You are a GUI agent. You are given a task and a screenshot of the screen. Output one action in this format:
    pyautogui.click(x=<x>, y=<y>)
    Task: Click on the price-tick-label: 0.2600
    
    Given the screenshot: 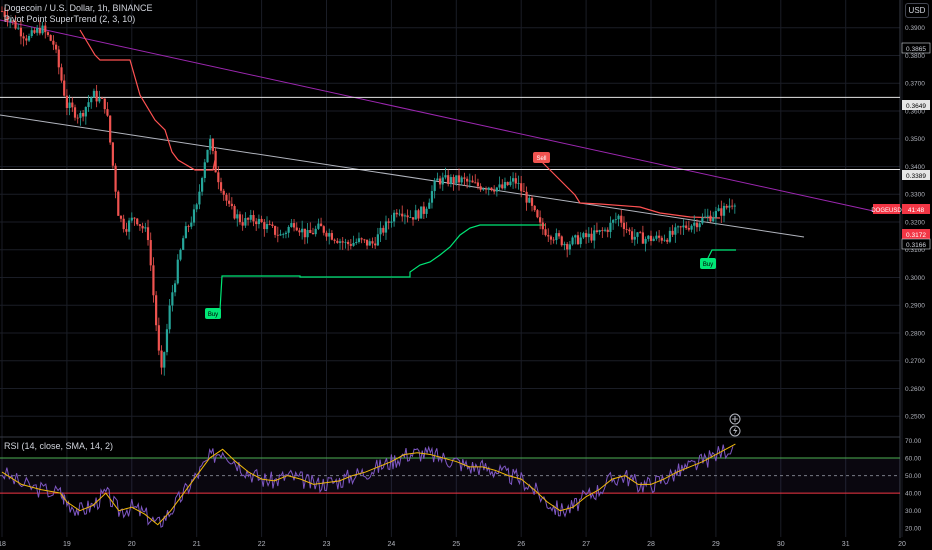 What is the action you would take?
    pyautogui.click(x=915, y=389)
    